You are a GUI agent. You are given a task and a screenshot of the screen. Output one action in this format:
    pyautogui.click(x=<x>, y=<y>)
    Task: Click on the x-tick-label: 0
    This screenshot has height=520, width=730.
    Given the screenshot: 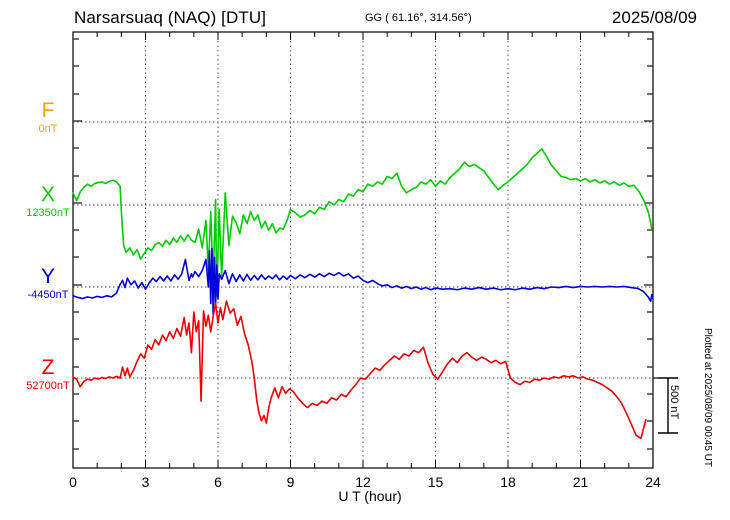 What is the action you would take?
    pyautogui.click(x=73, y=482)
    